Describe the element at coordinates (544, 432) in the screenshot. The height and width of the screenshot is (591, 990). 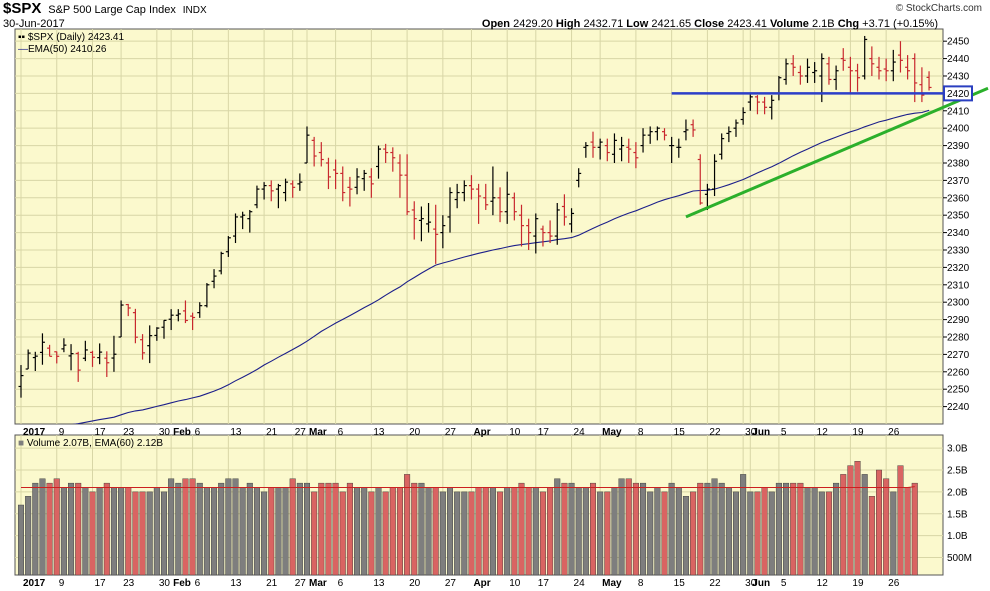
I see `price-x-label: 17` at that location.